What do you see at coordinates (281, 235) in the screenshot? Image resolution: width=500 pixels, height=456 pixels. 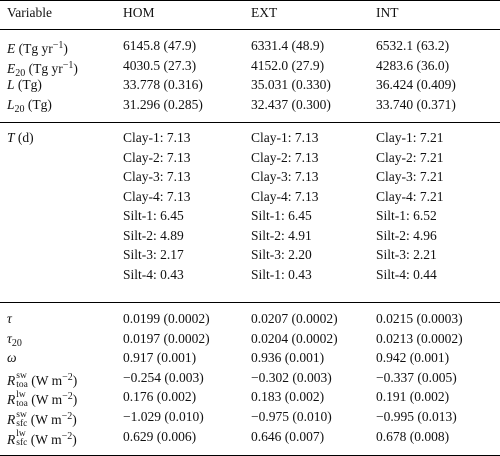 I see `cell-line: Silt-2: 4.91` at bounding box center [281, 235].